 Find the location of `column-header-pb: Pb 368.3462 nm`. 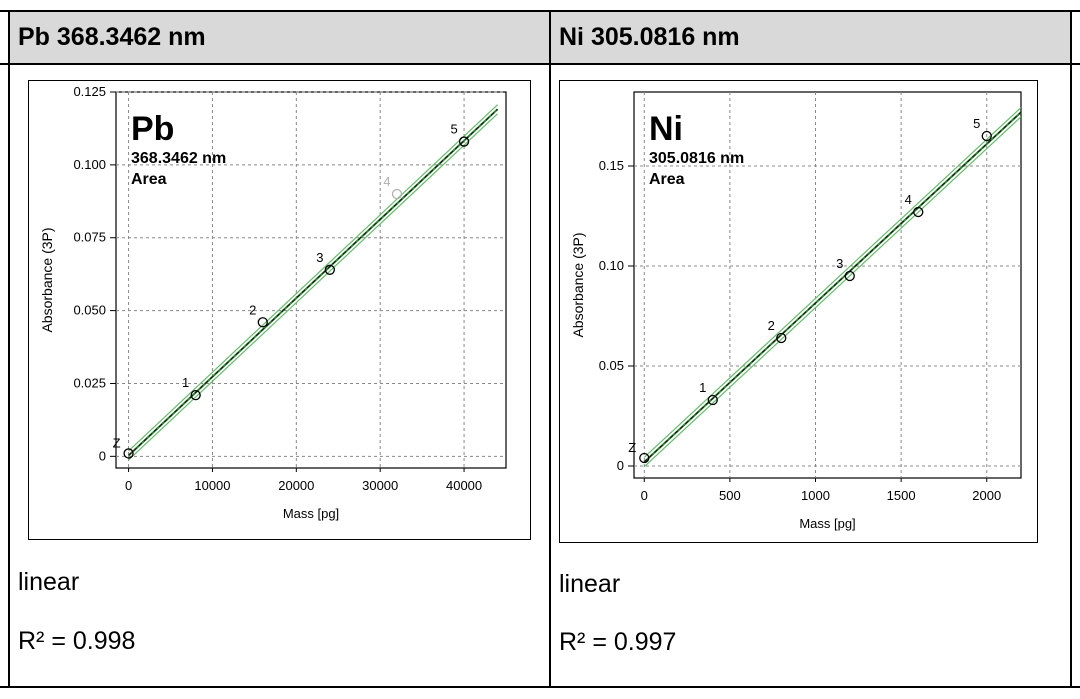

column-header-pb: Pb 368.3462 nm is located at coordinates (279, 37).